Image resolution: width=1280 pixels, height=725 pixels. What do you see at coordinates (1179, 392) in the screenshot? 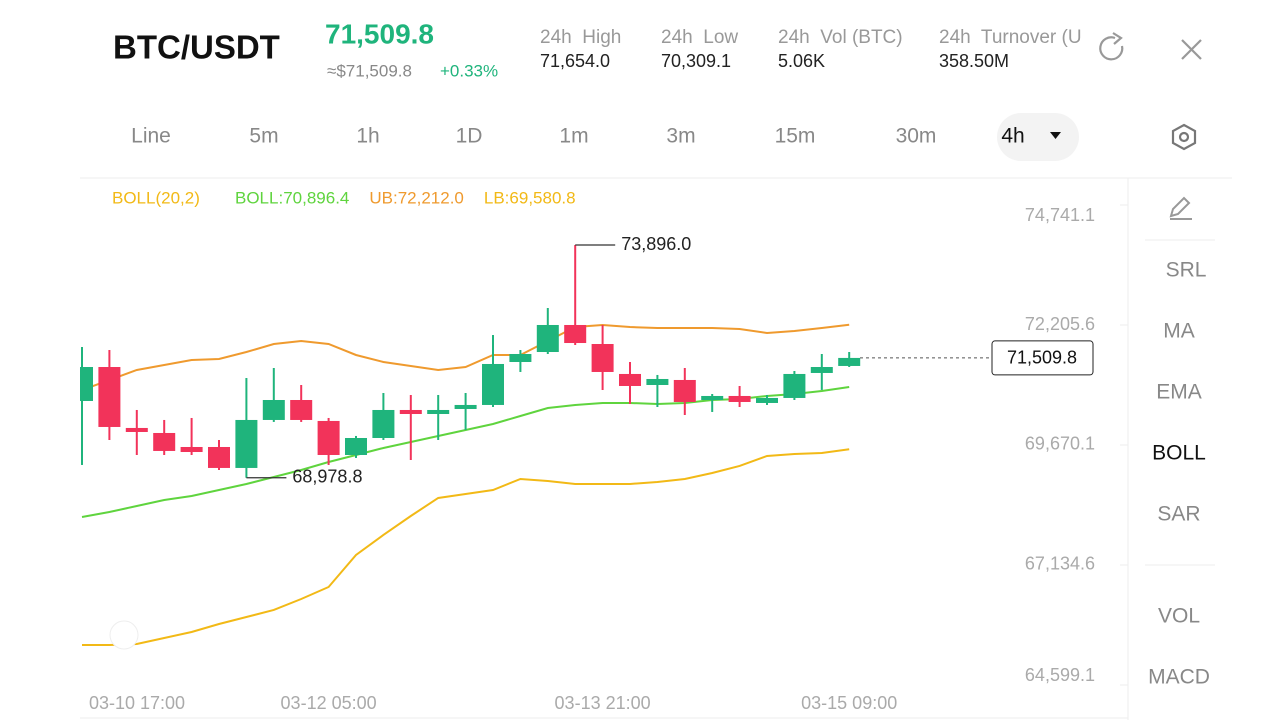
I see `indicator-menu-item: EMA` at bounding box center [1179, 392].